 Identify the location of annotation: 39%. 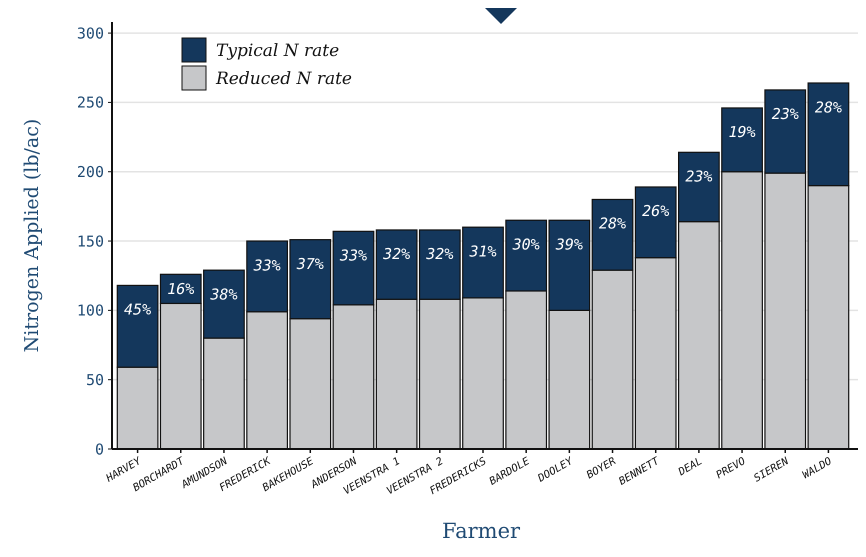
(568, 245).